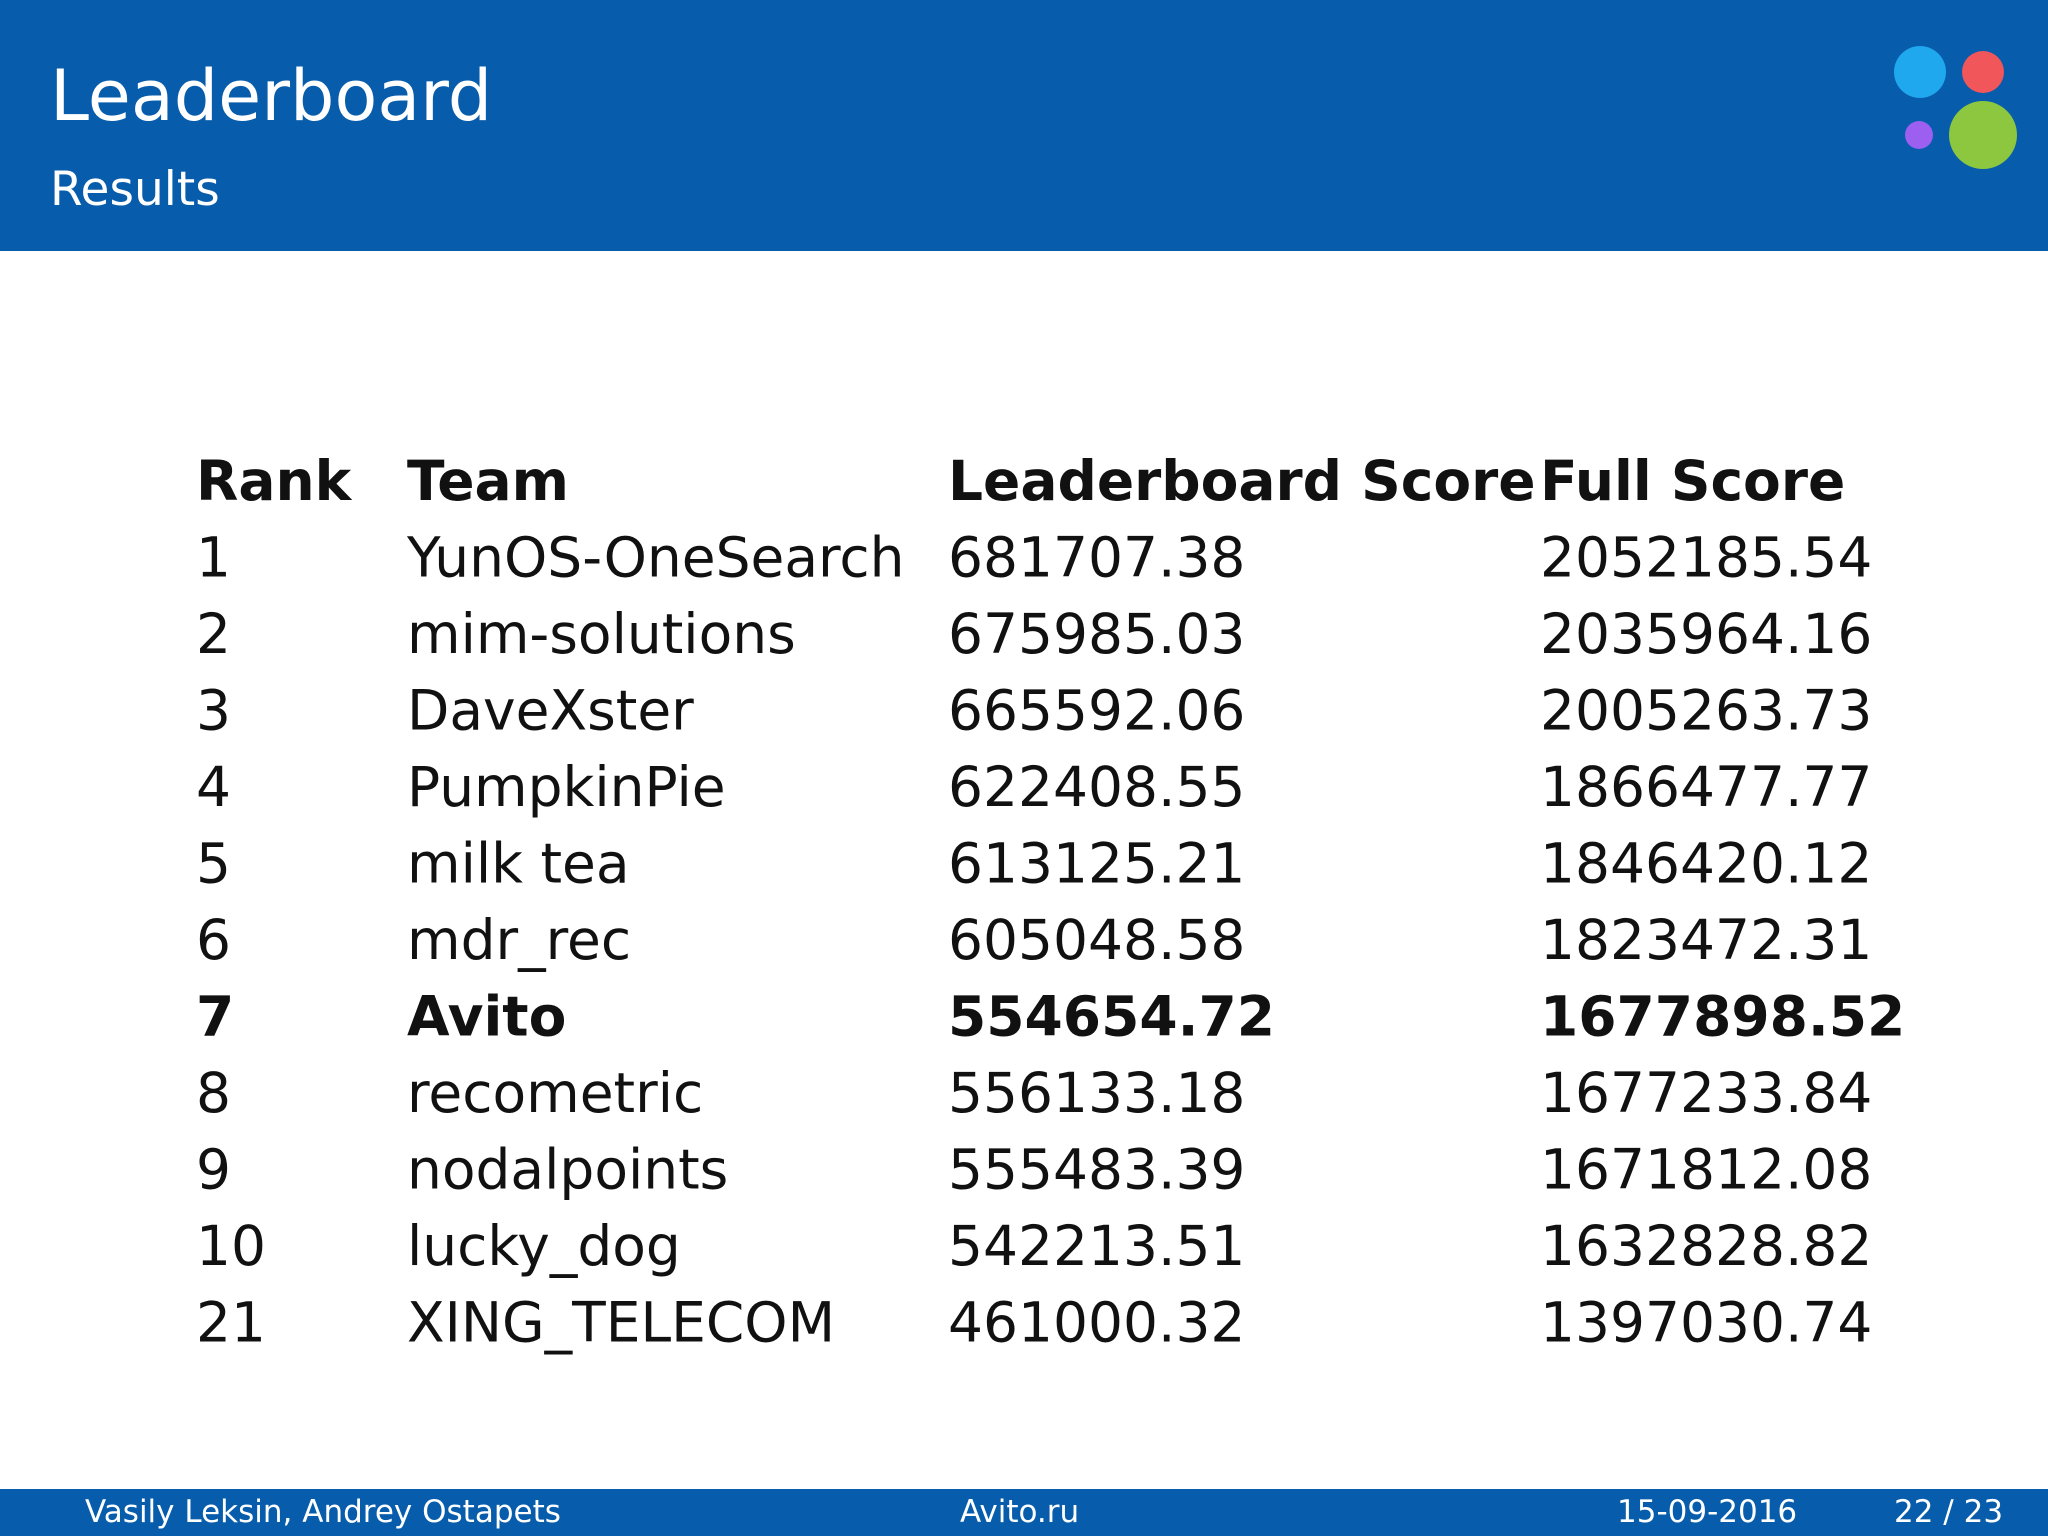 The height and width of the screenshot is (1536, 2048). Describe the element at coordinates (1242, 481) in the screenshot. I see `column-header: Leaderboard Score` at that location.